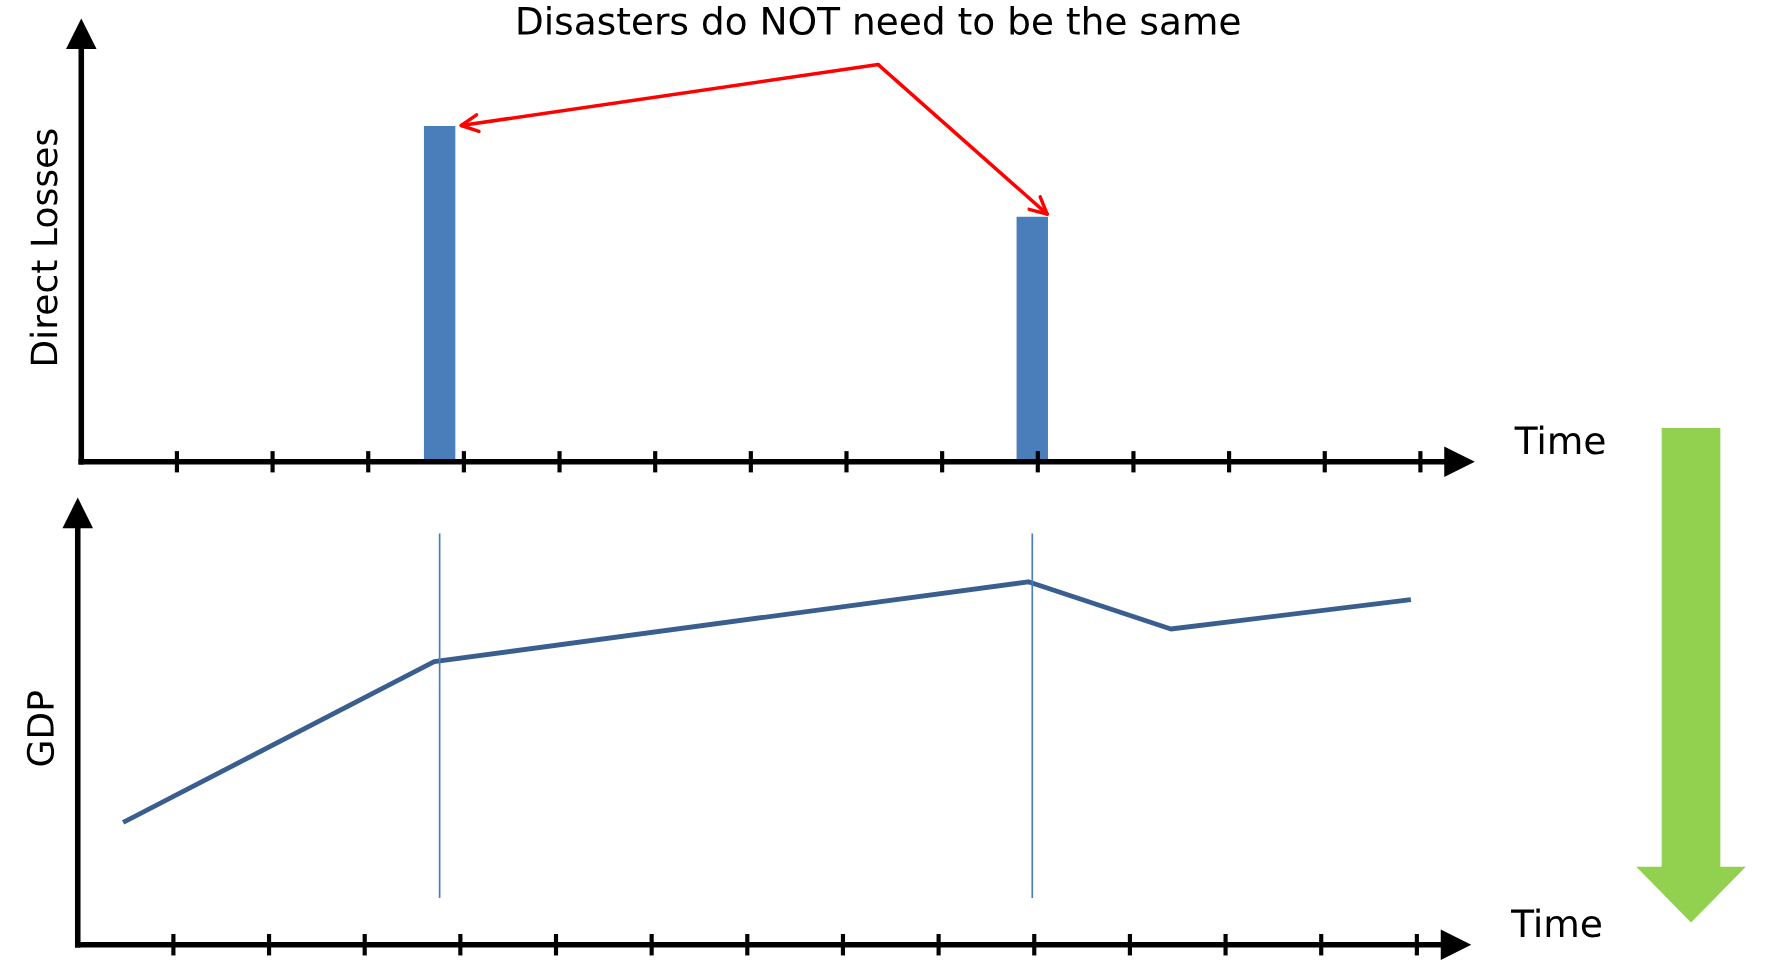 This screenshot has height=964, width=1767. I want to click on y-axis-title: Direct Losses, so click(43, 247).